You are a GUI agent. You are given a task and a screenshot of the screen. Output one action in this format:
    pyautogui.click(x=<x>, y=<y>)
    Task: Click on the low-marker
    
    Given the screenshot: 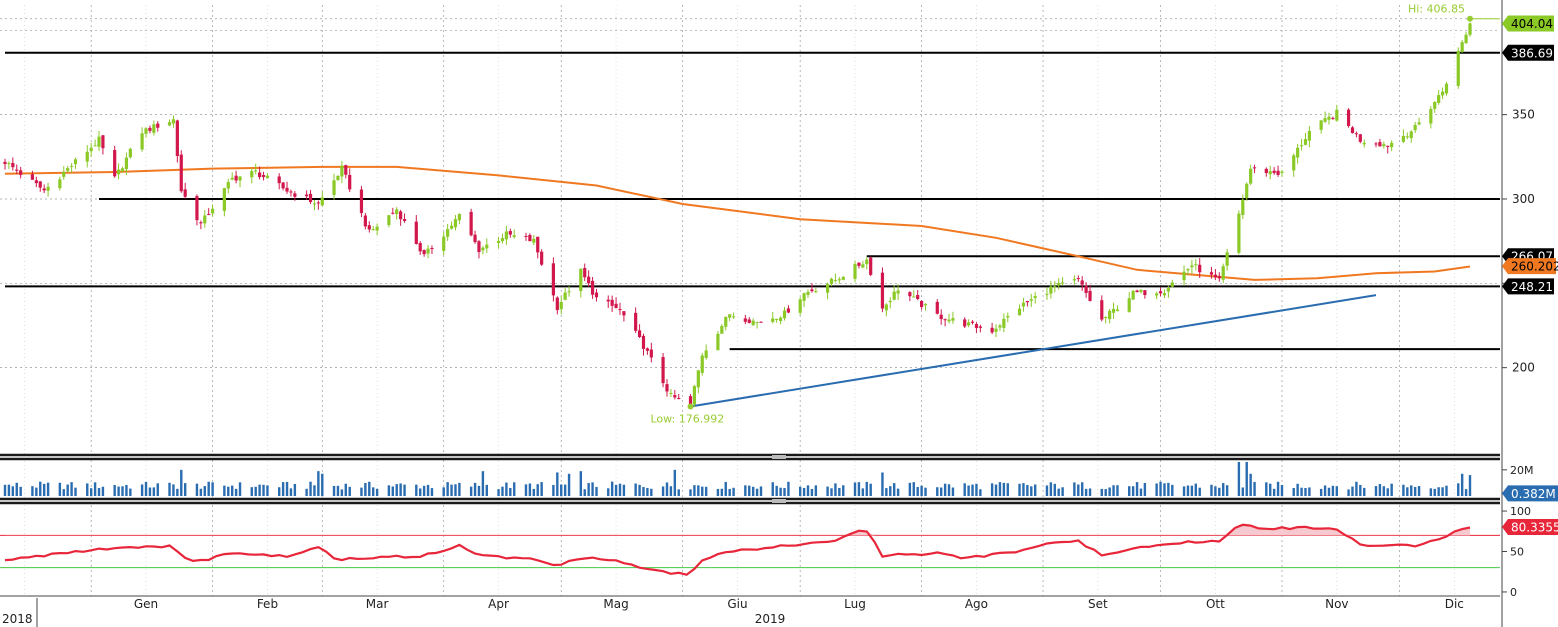 What is the action you would take?
    pyautogui.click(x=690, y=406)
    